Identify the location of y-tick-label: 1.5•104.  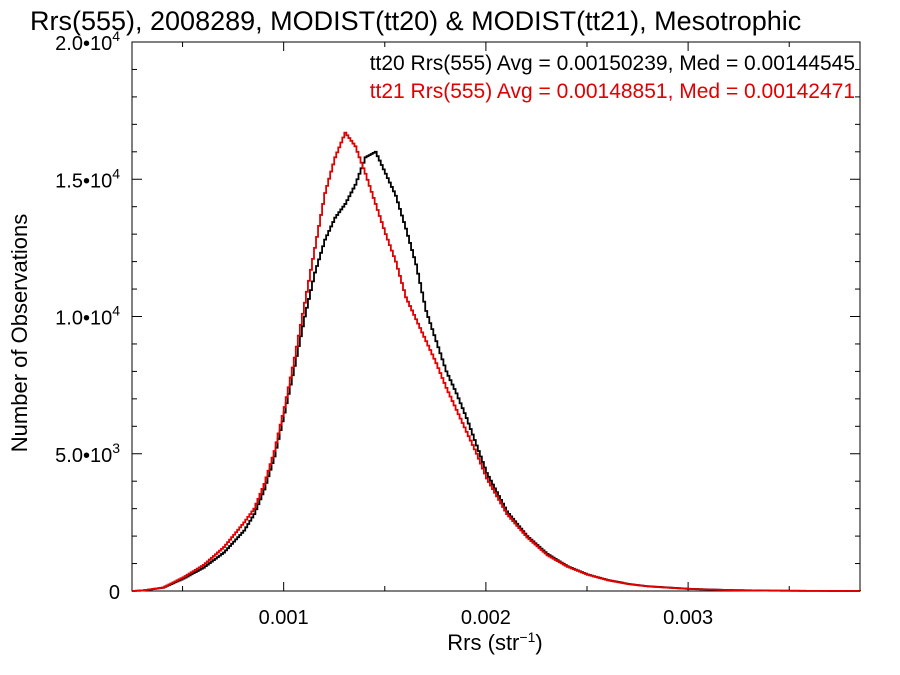
(87, 178).